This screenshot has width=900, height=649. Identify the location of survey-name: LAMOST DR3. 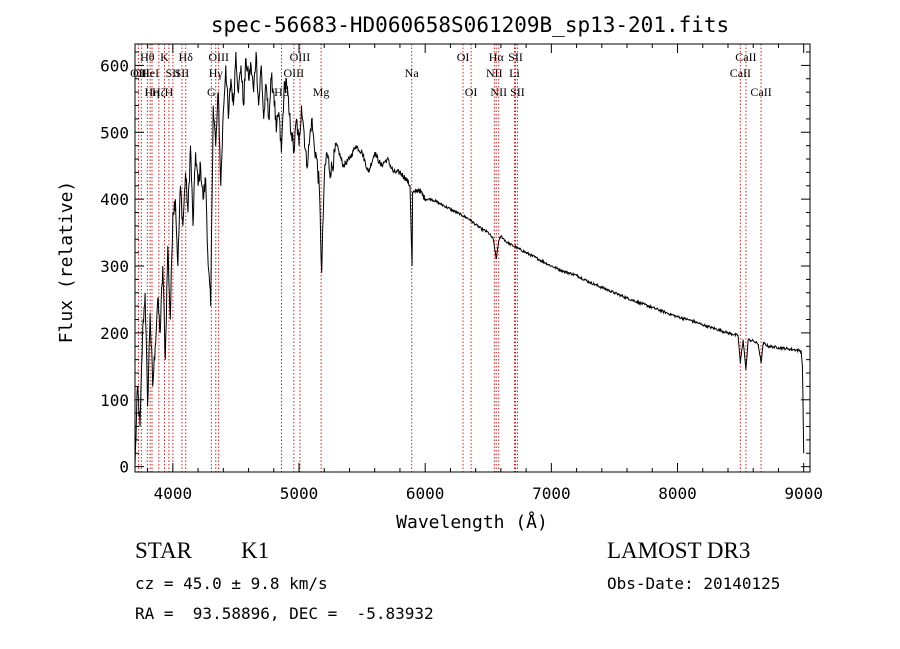
(679, 550).